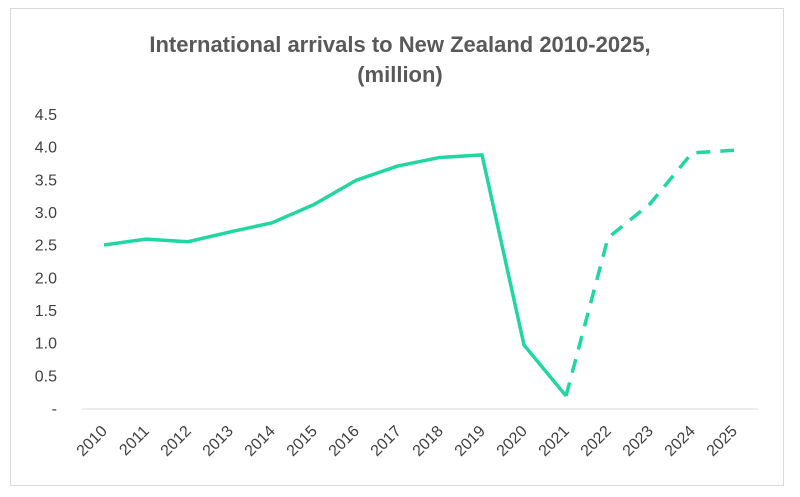 The width and height of the screenshot is (800, 497). What do you see at coordinates (260, 441) in the screenshot?
I see `x-tick-label: 2014` at bounding box center [260, 441].